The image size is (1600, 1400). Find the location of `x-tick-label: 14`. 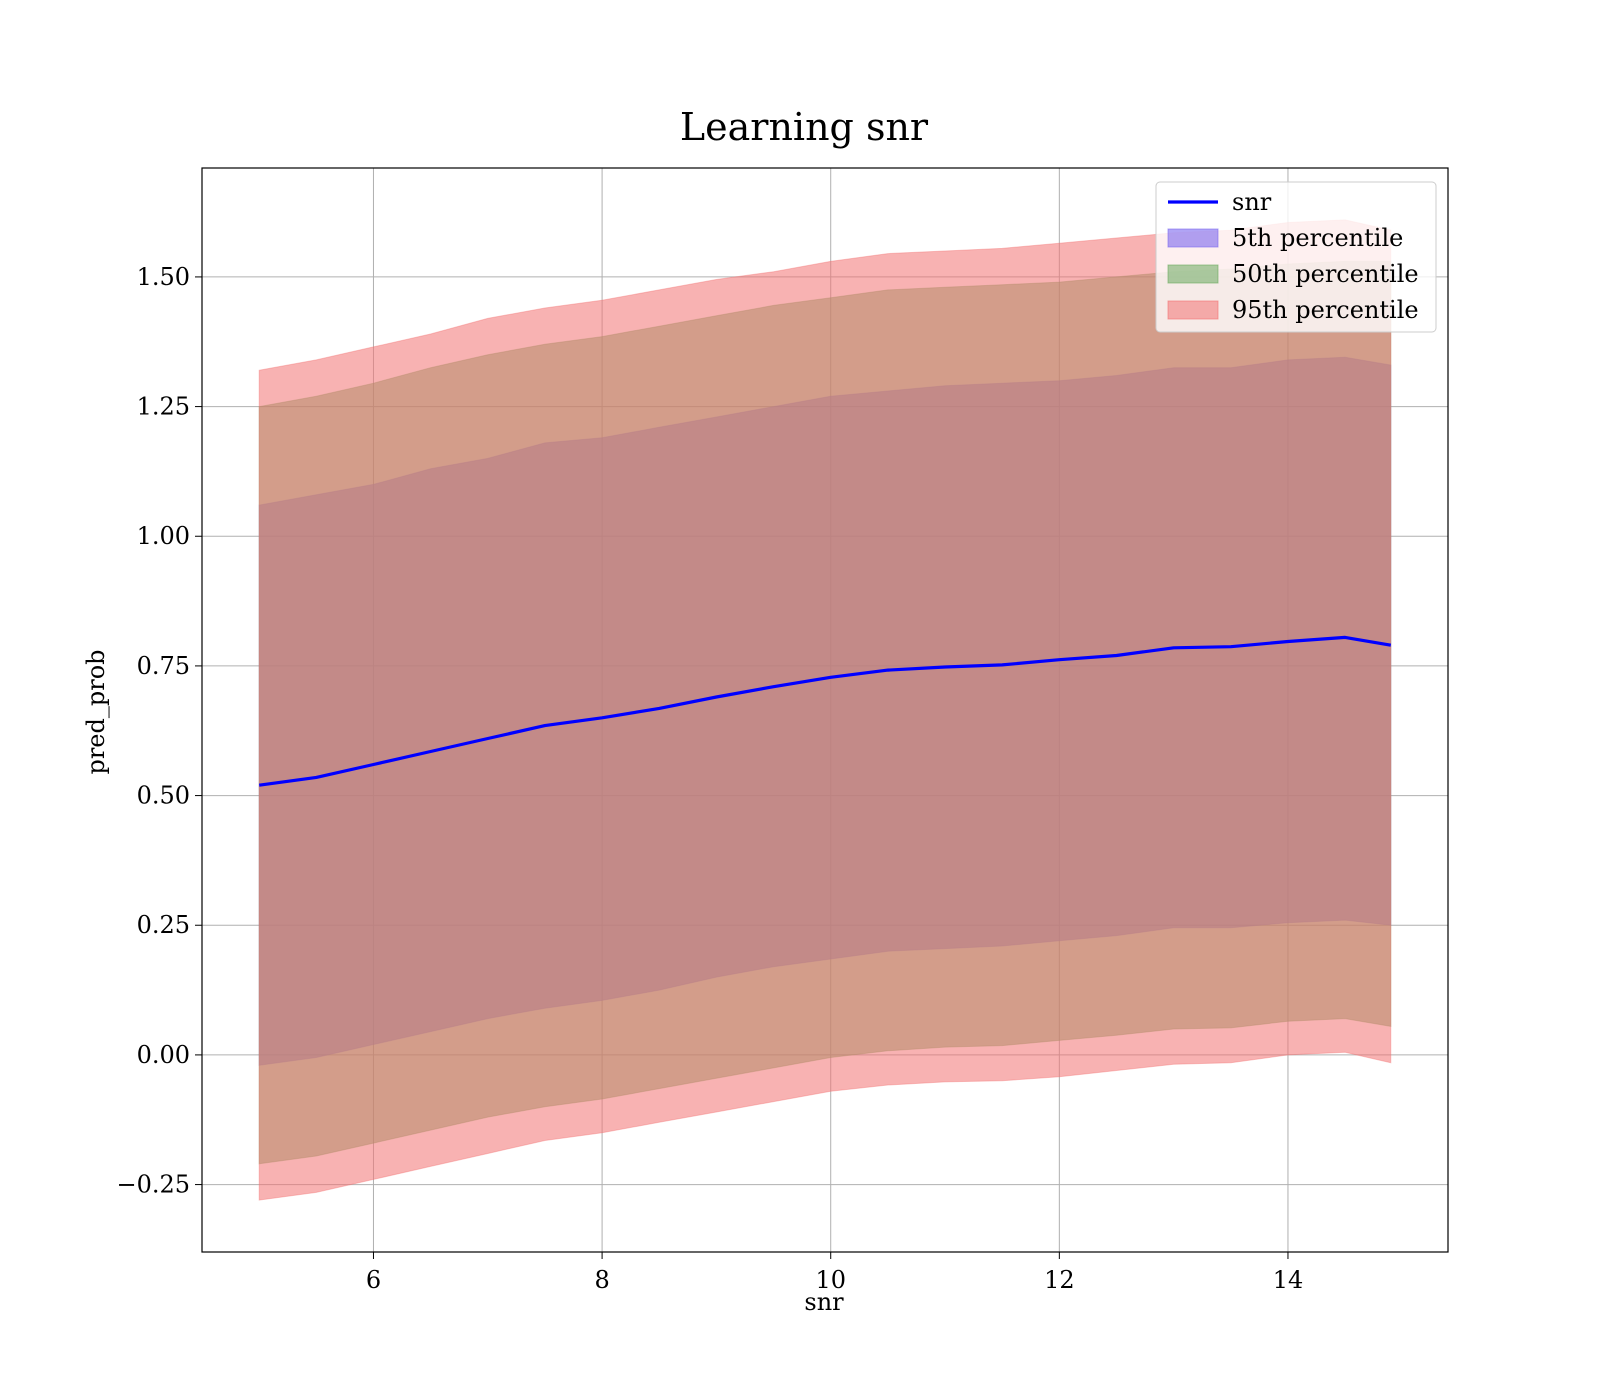

x-tick-label: 14 is located at coordinates (1288, 1280).